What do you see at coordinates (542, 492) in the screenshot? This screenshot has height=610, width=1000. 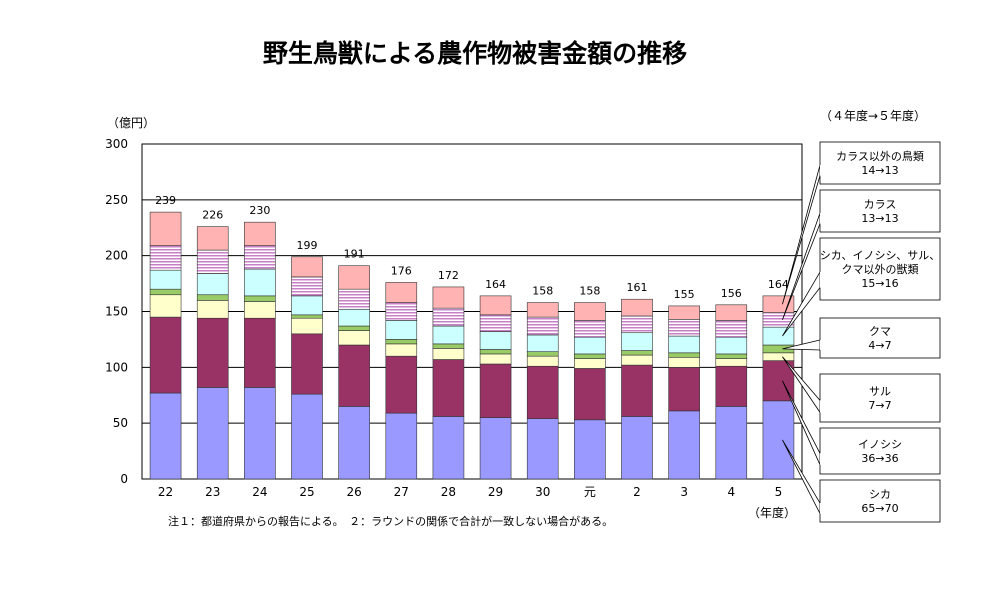 I see `x-tick-label: 30` at bounding box center [542, 492].